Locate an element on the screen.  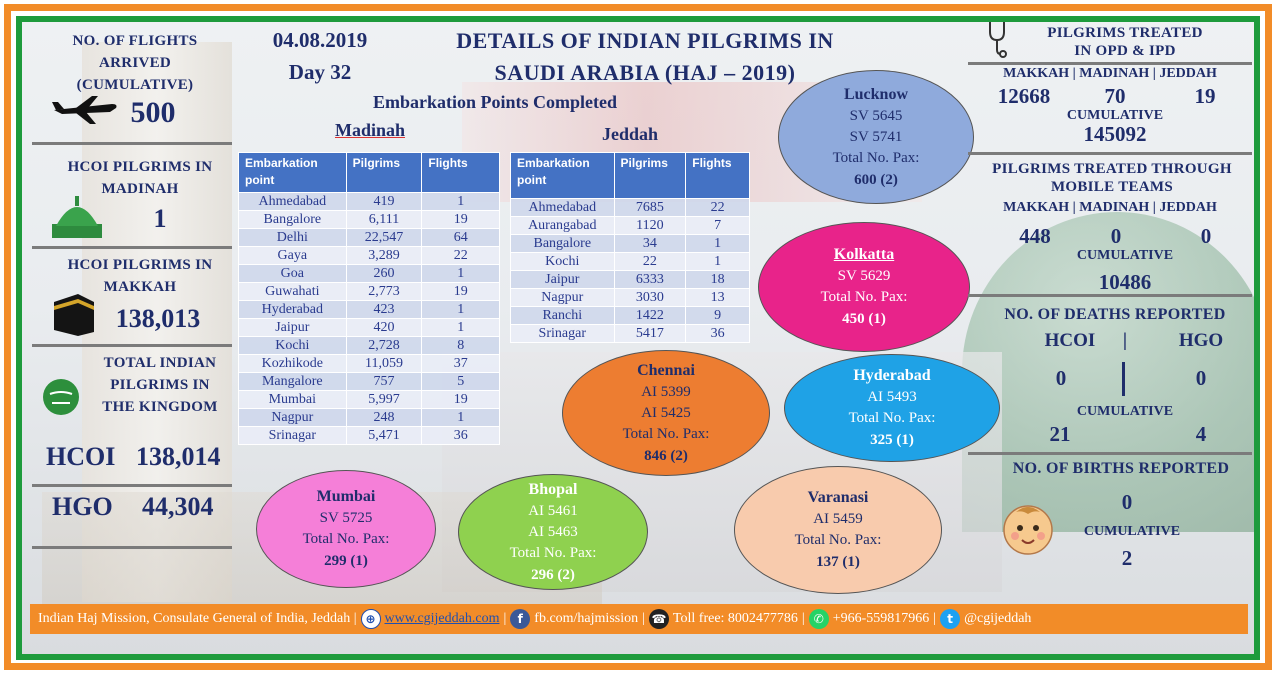
page-title-line1: DETAILS OF INDIAN PILGRIMS IN is located at coordinates (645, 40).